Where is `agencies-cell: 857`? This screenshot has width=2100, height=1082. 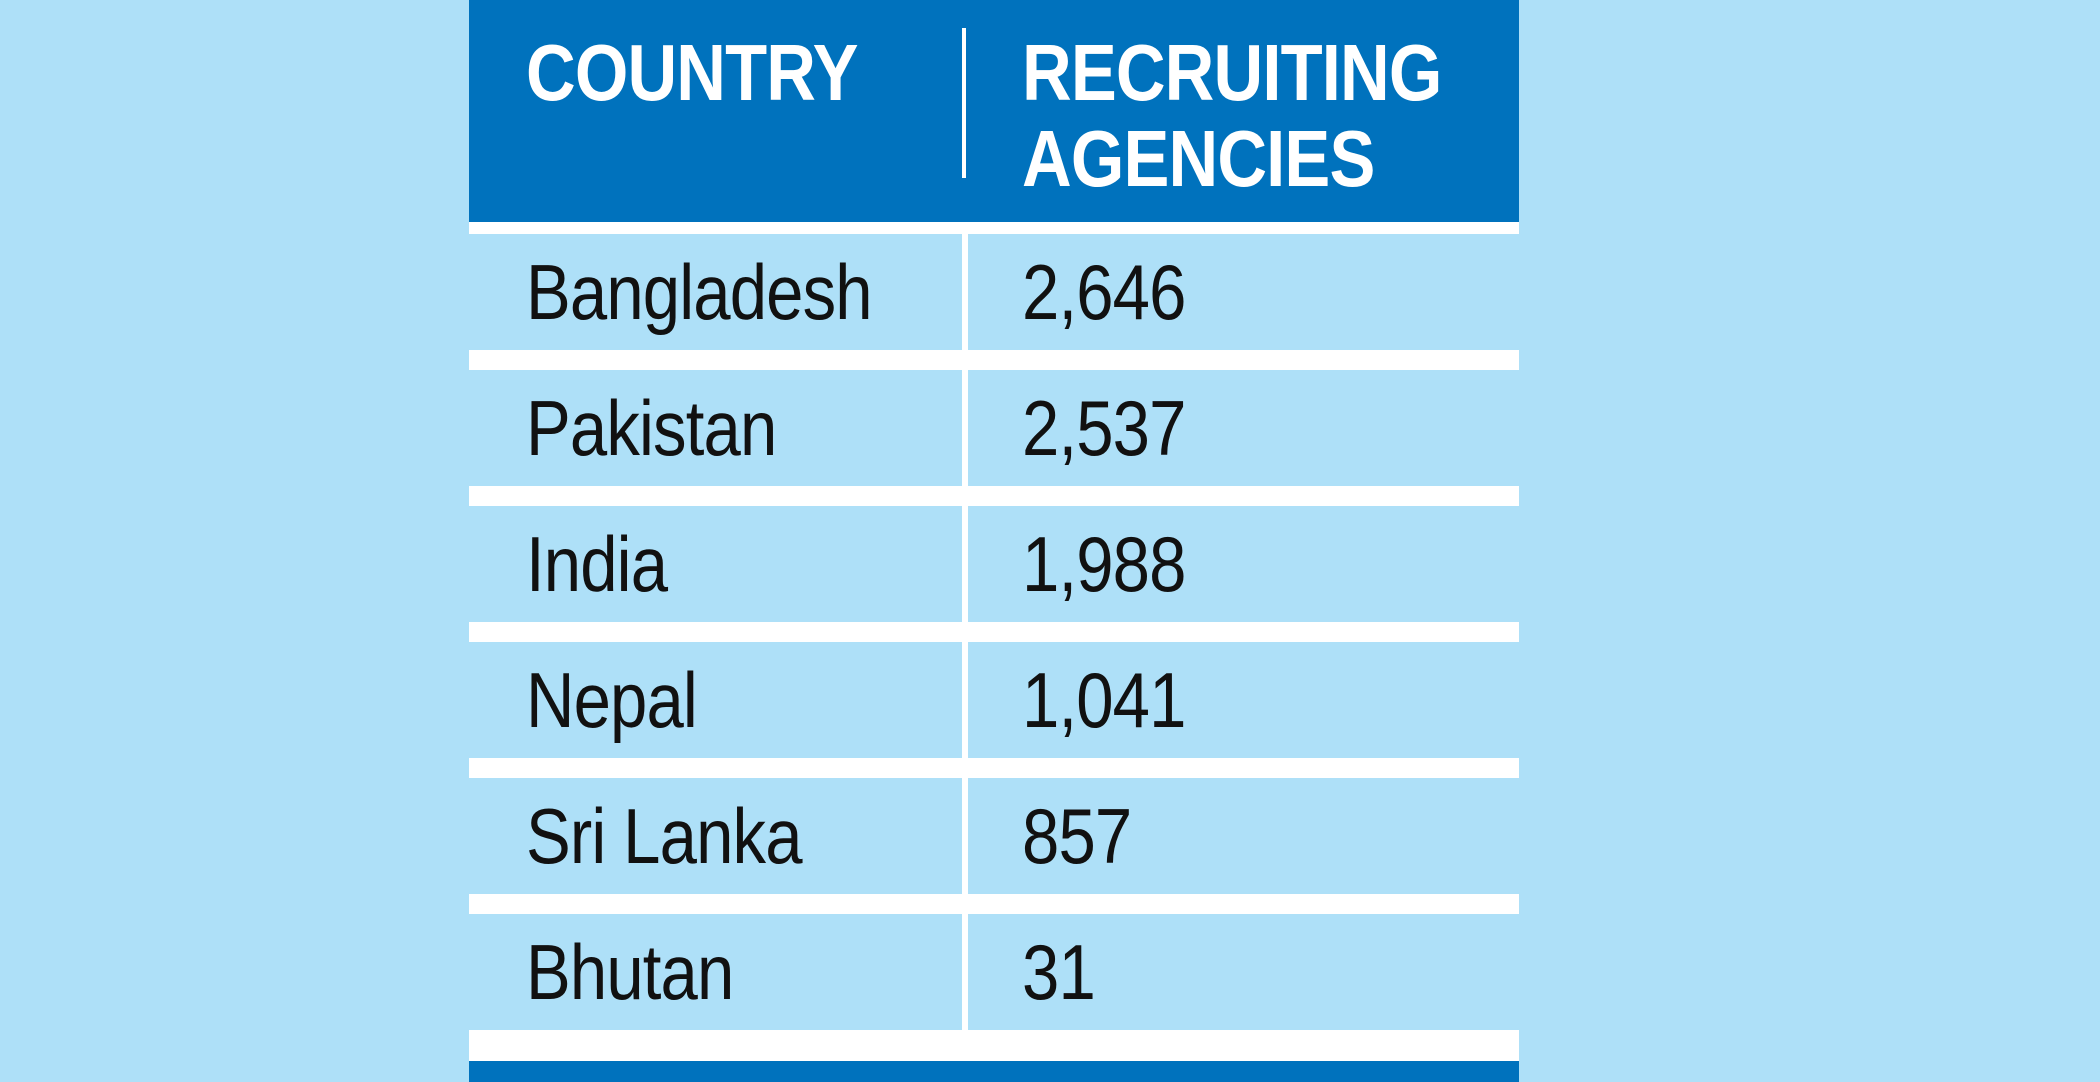
agencies-cell: 857 is located at coordinates (1243, 836).